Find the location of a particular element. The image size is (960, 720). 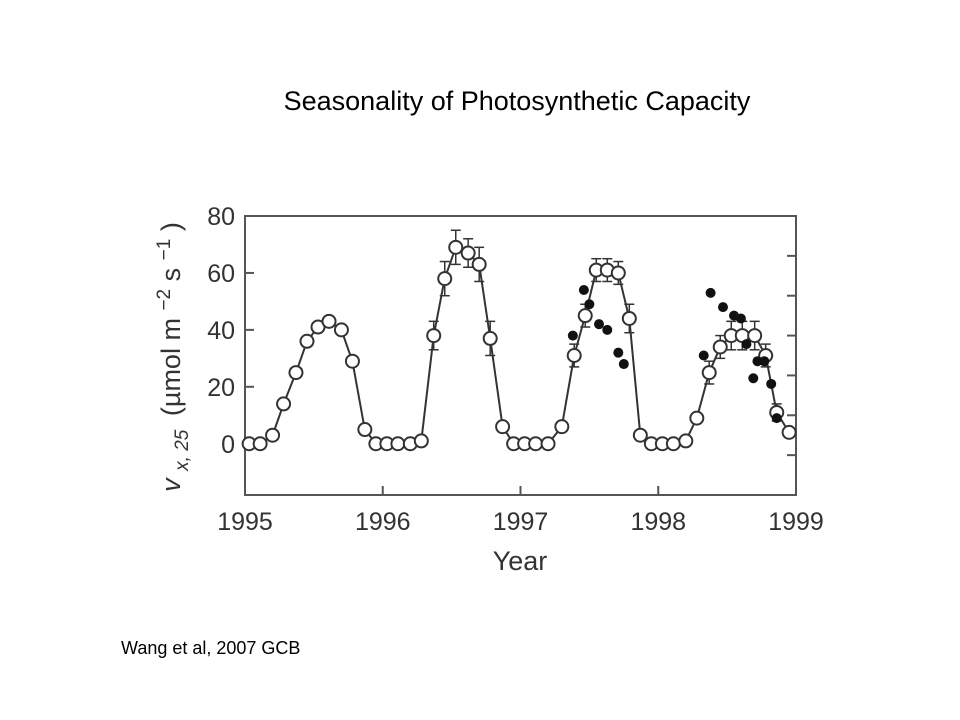

x-tick-label: 1997 is located at coordinates (521, 522).